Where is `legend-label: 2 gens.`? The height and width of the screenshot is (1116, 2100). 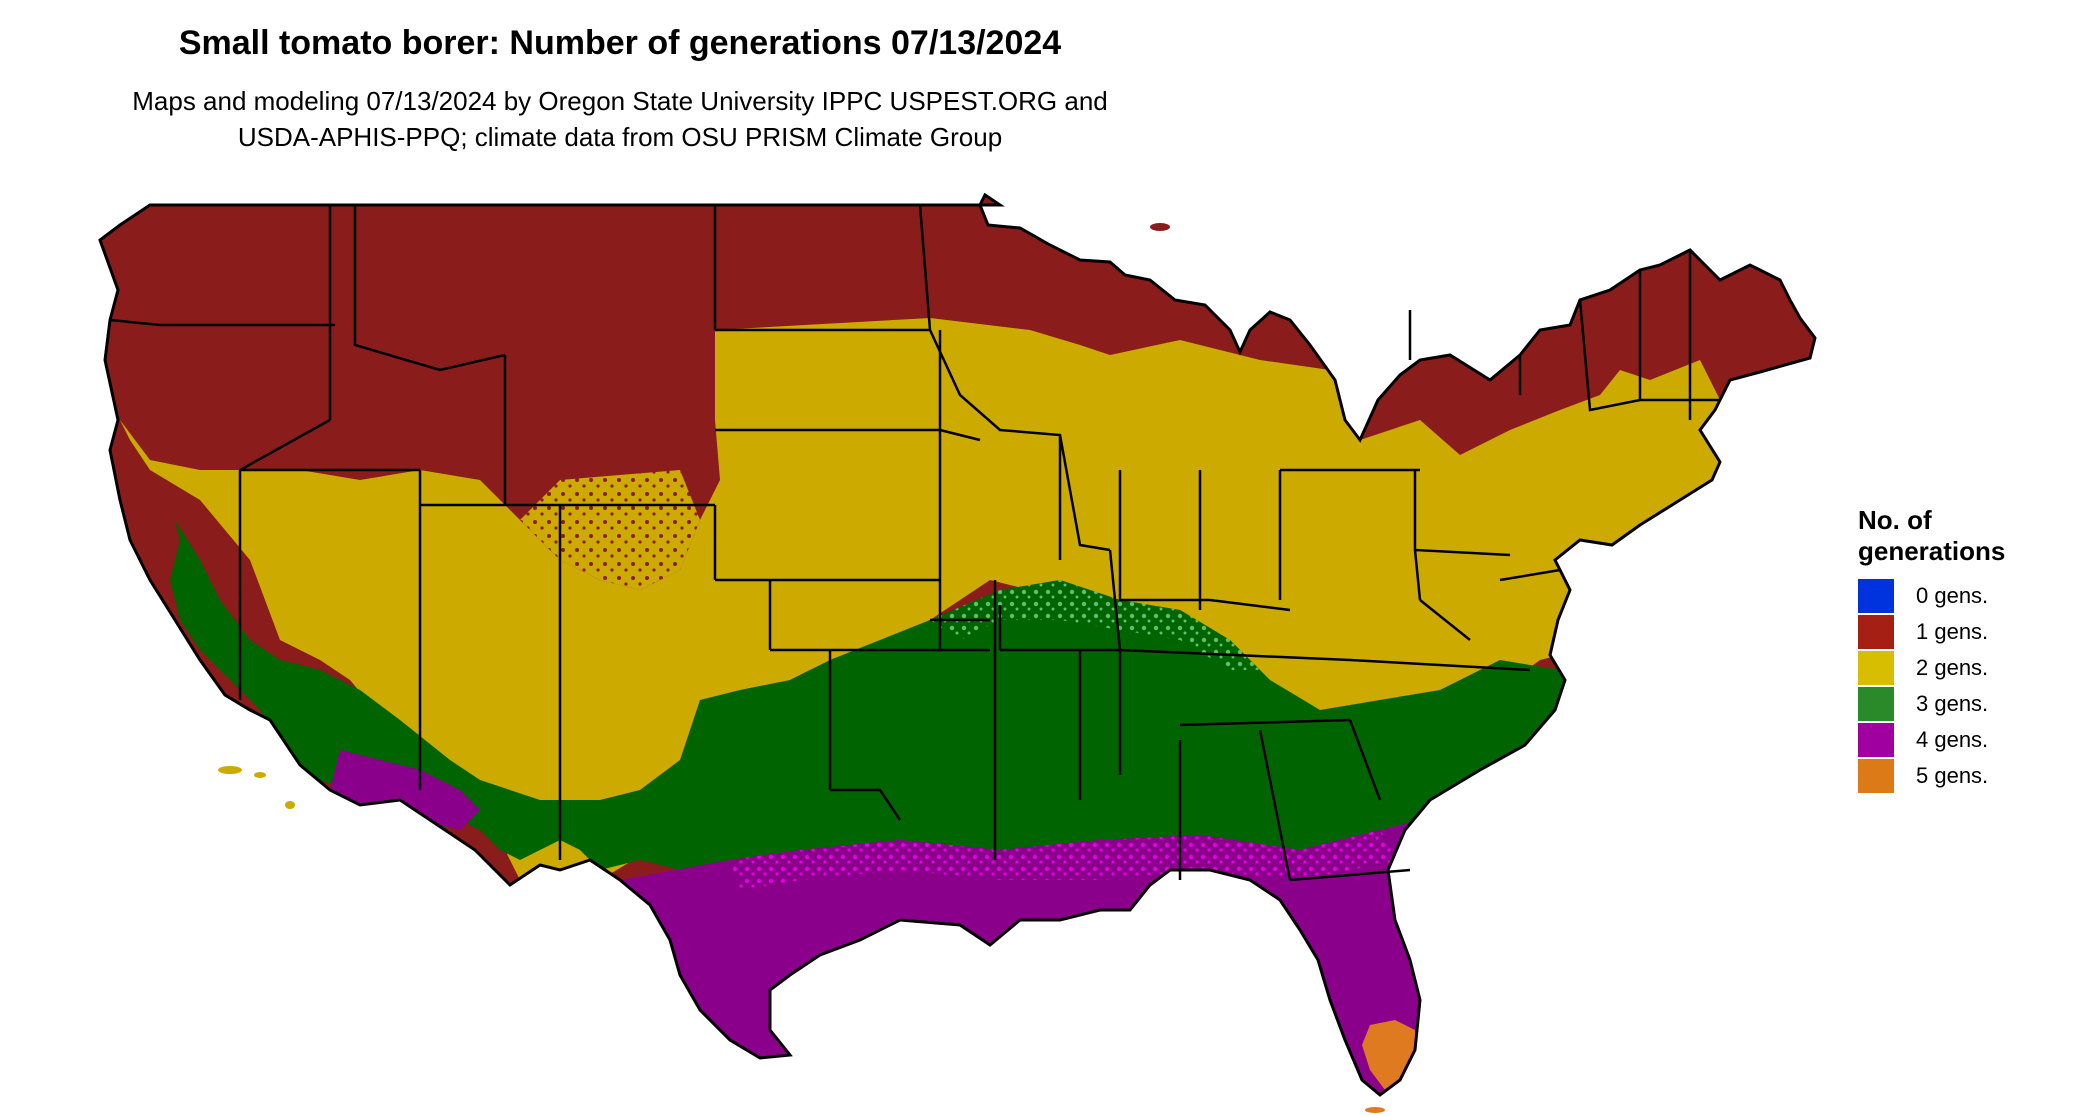 legend-label: 2 gens. is located at coordinates (1952, 667).